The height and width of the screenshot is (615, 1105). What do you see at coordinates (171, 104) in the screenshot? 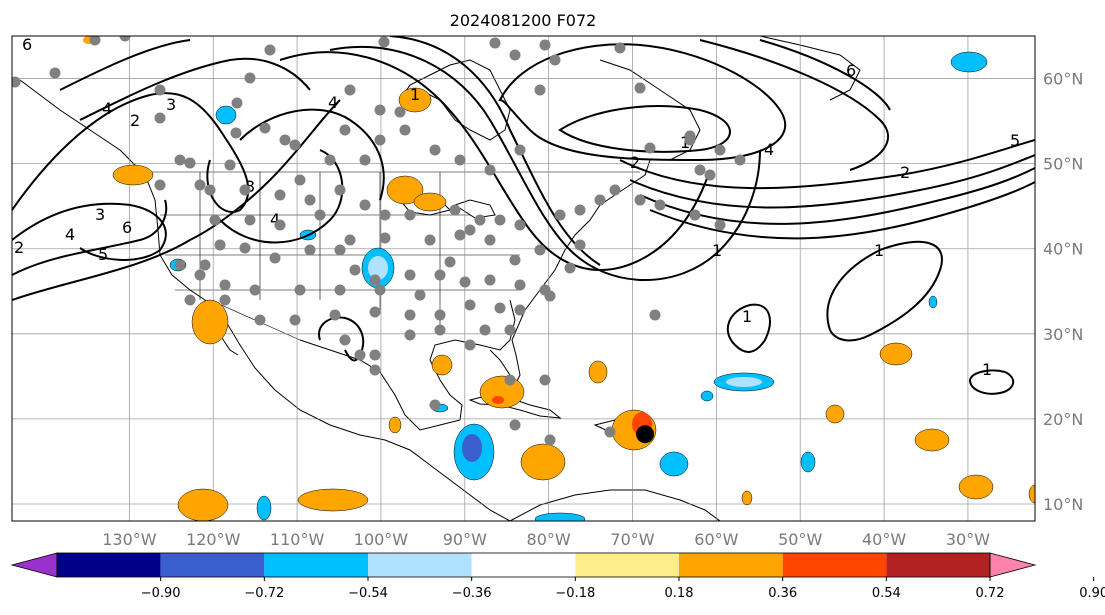
I see `contour-label: 3` at bounding box center [171, 104].